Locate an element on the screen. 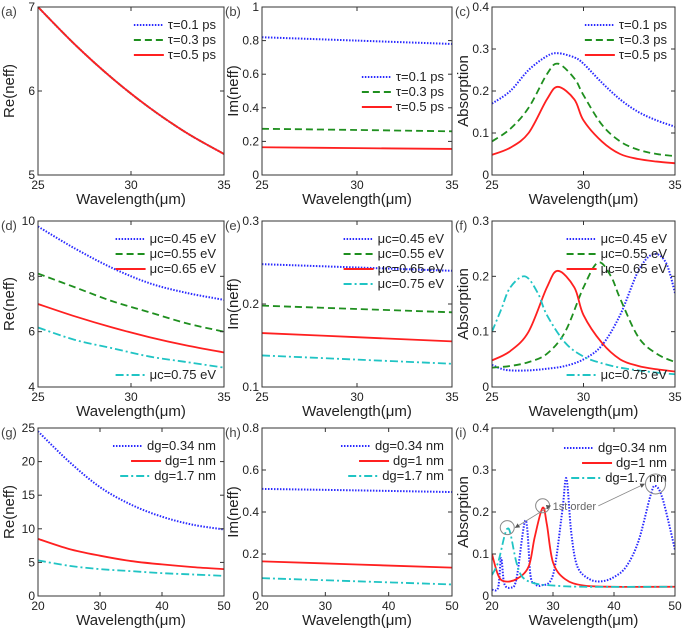 The height and width of the screenshot is (634, 685). legend-item: dg=0.34 nm is located at coordinates (392, 445).